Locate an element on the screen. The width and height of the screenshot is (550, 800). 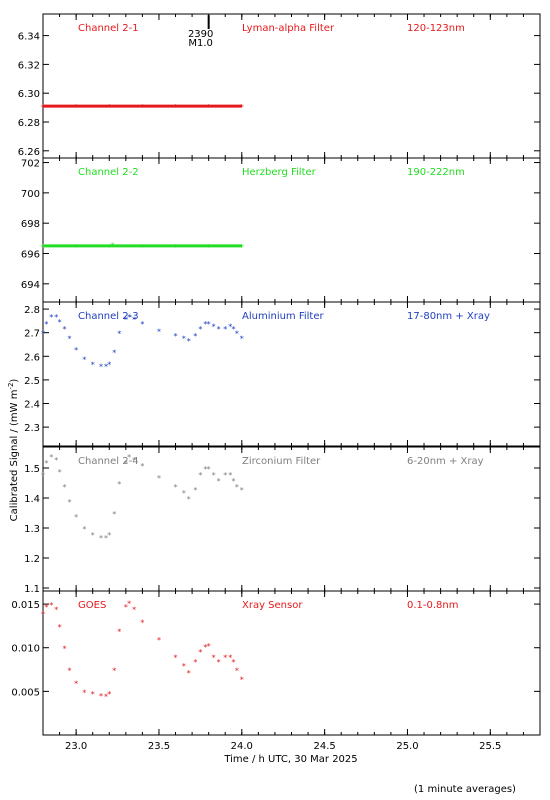
x-tick-label: 25.0 is located at coordinates (407, 746).